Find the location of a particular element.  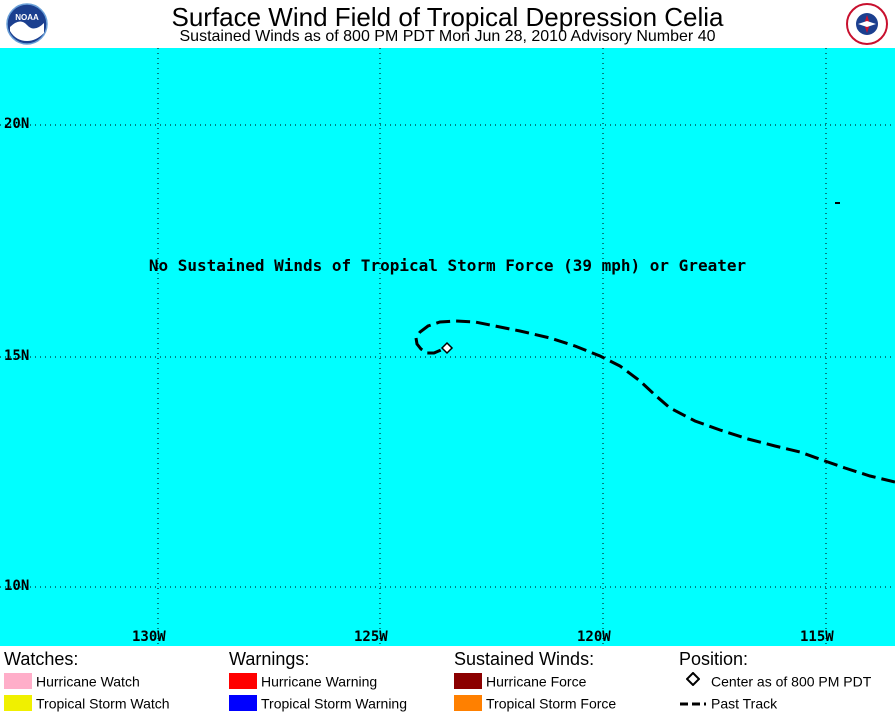

legend-item-hurricane-watch: Hurricane Watch is located at coordinates (72, 680).